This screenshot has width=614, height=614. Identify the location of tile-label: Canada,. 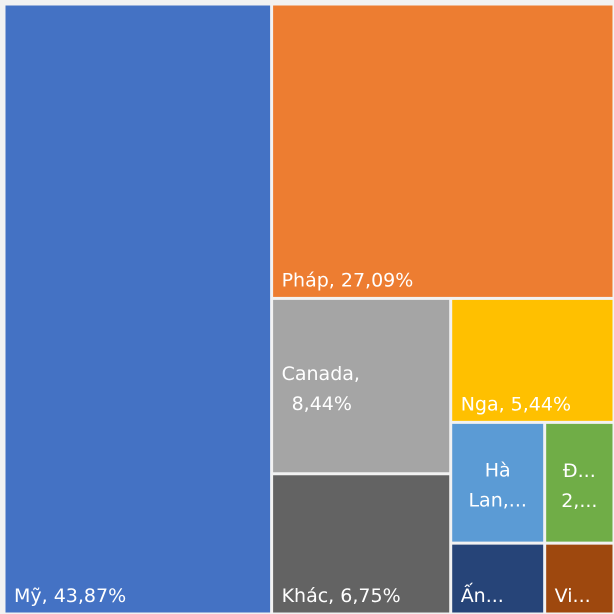
(321, 374).